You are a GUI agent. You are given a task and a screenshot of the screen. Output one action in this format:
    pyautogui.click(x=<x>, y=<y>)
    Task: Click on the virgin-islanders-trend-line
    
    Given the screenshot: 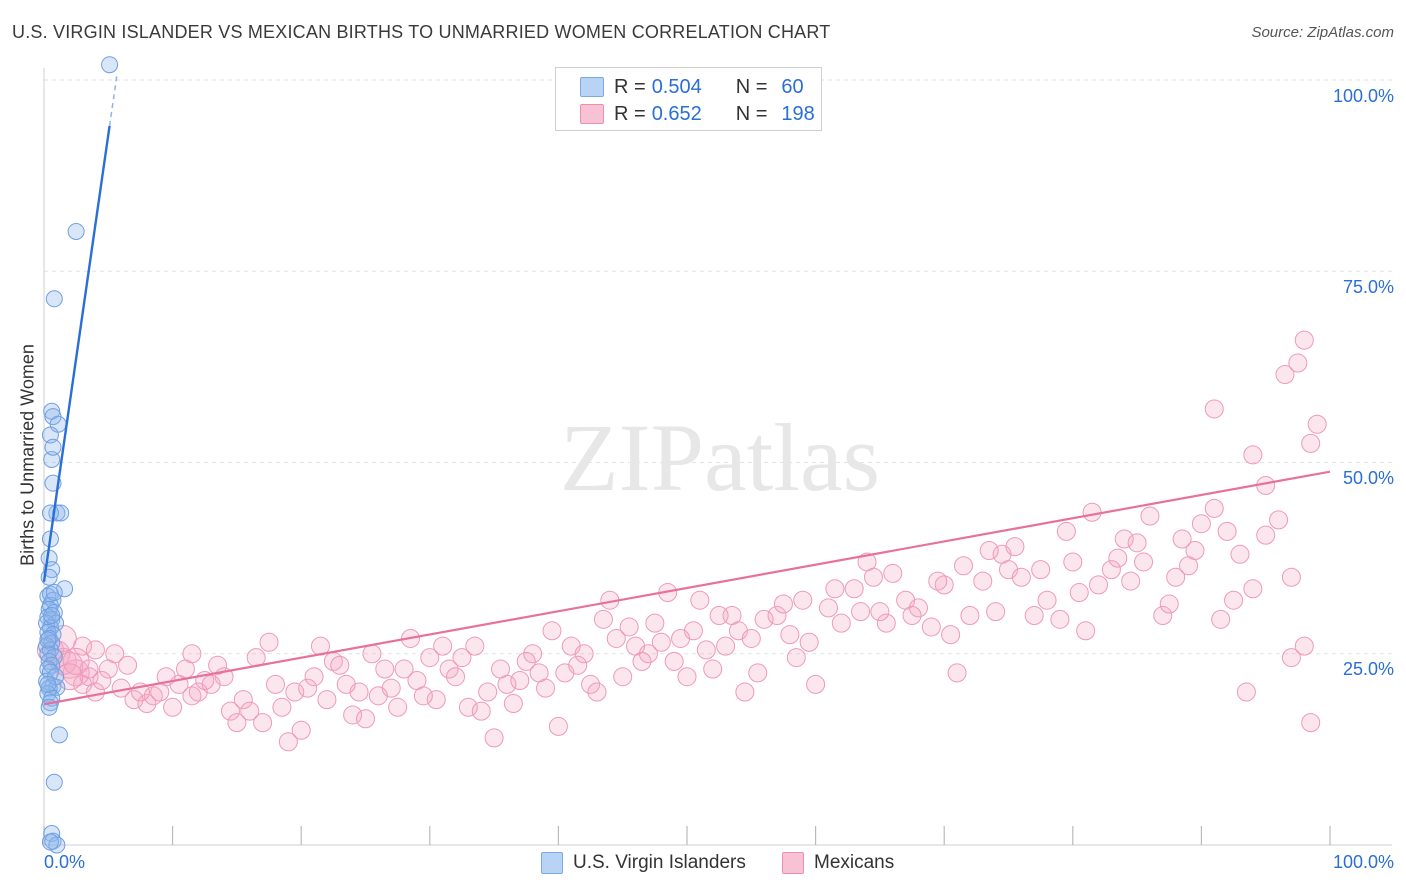 What is the action you would take?
    pyautogui.click(x=76, y=354)
    